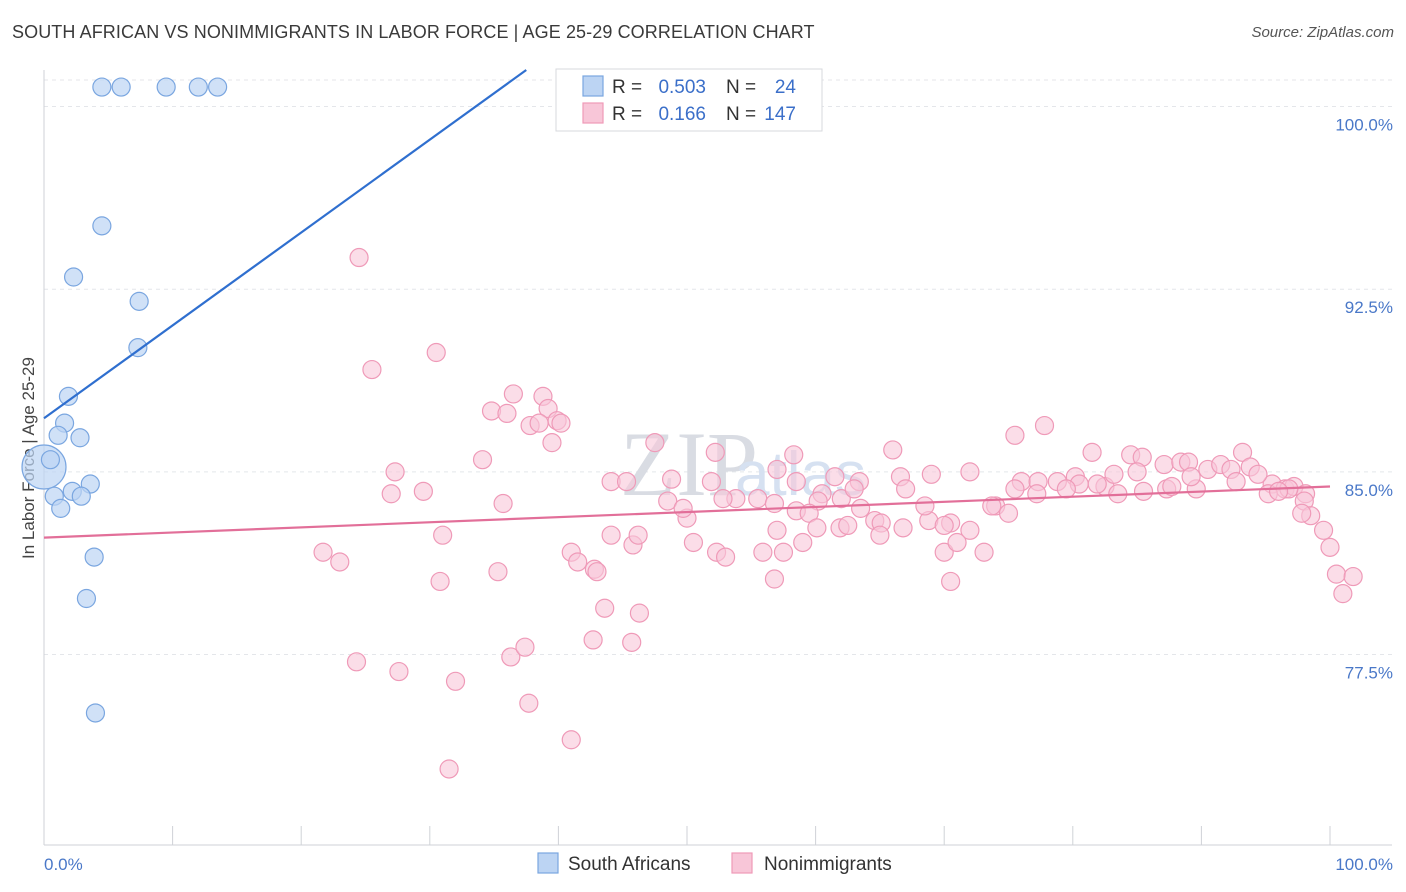 The width and height of the screenshot is (1406, 892). What do you see at coordinates (63, 864) in the screenshot?
I see `x-tick-label: 0.0%` at bounding box center [63, 864].